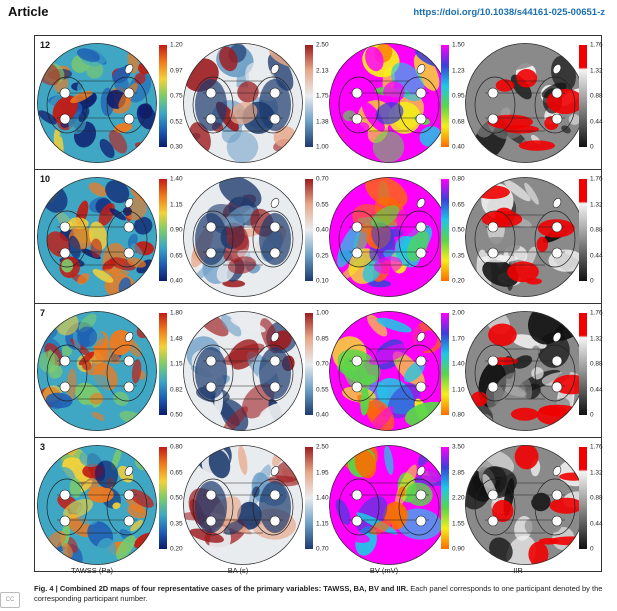 The width and height of the screenshot is (617, 611). What do you see at coordinates (458, 338) in the screenshot?
I see `colorbar-tick-label: 1.70` at bounding box center [458, 338].